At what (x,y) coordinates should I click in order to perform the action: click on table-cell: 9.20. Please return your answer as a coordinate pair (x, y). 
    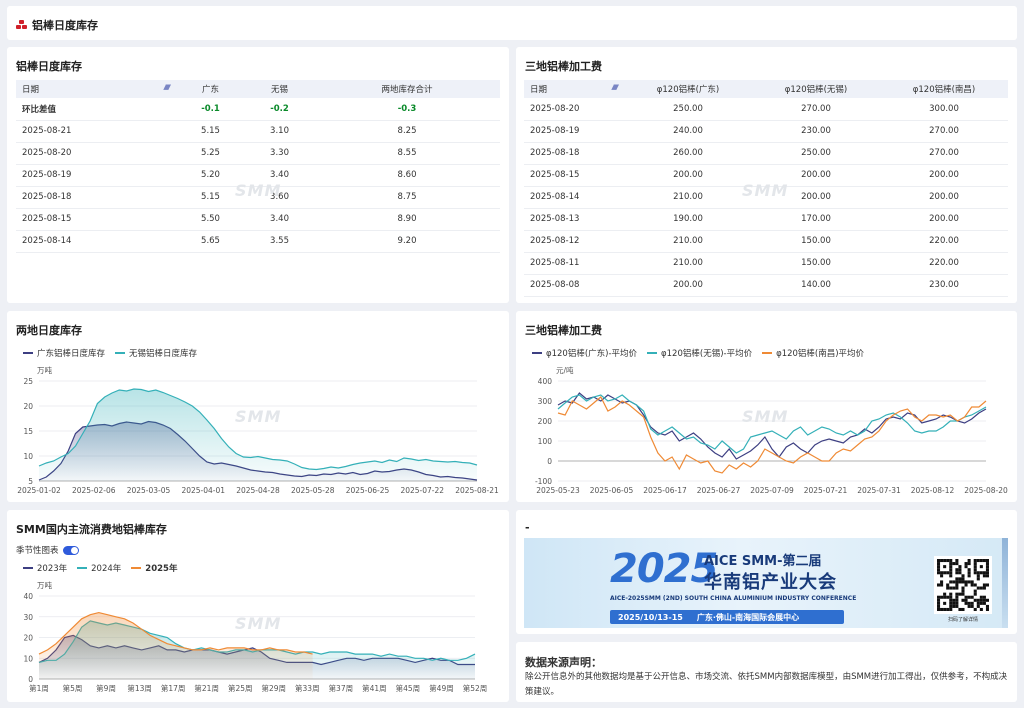
    Looking at the image, I should click on (407, 241).